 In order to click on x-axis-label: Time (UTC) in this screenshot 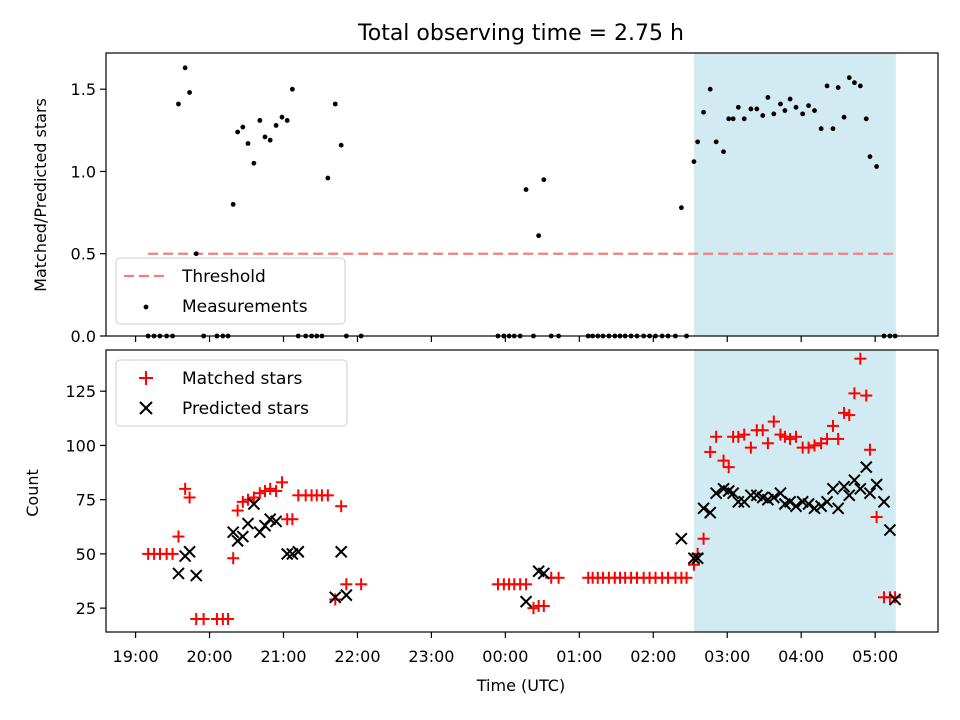, I will do `click(520, 685)`.